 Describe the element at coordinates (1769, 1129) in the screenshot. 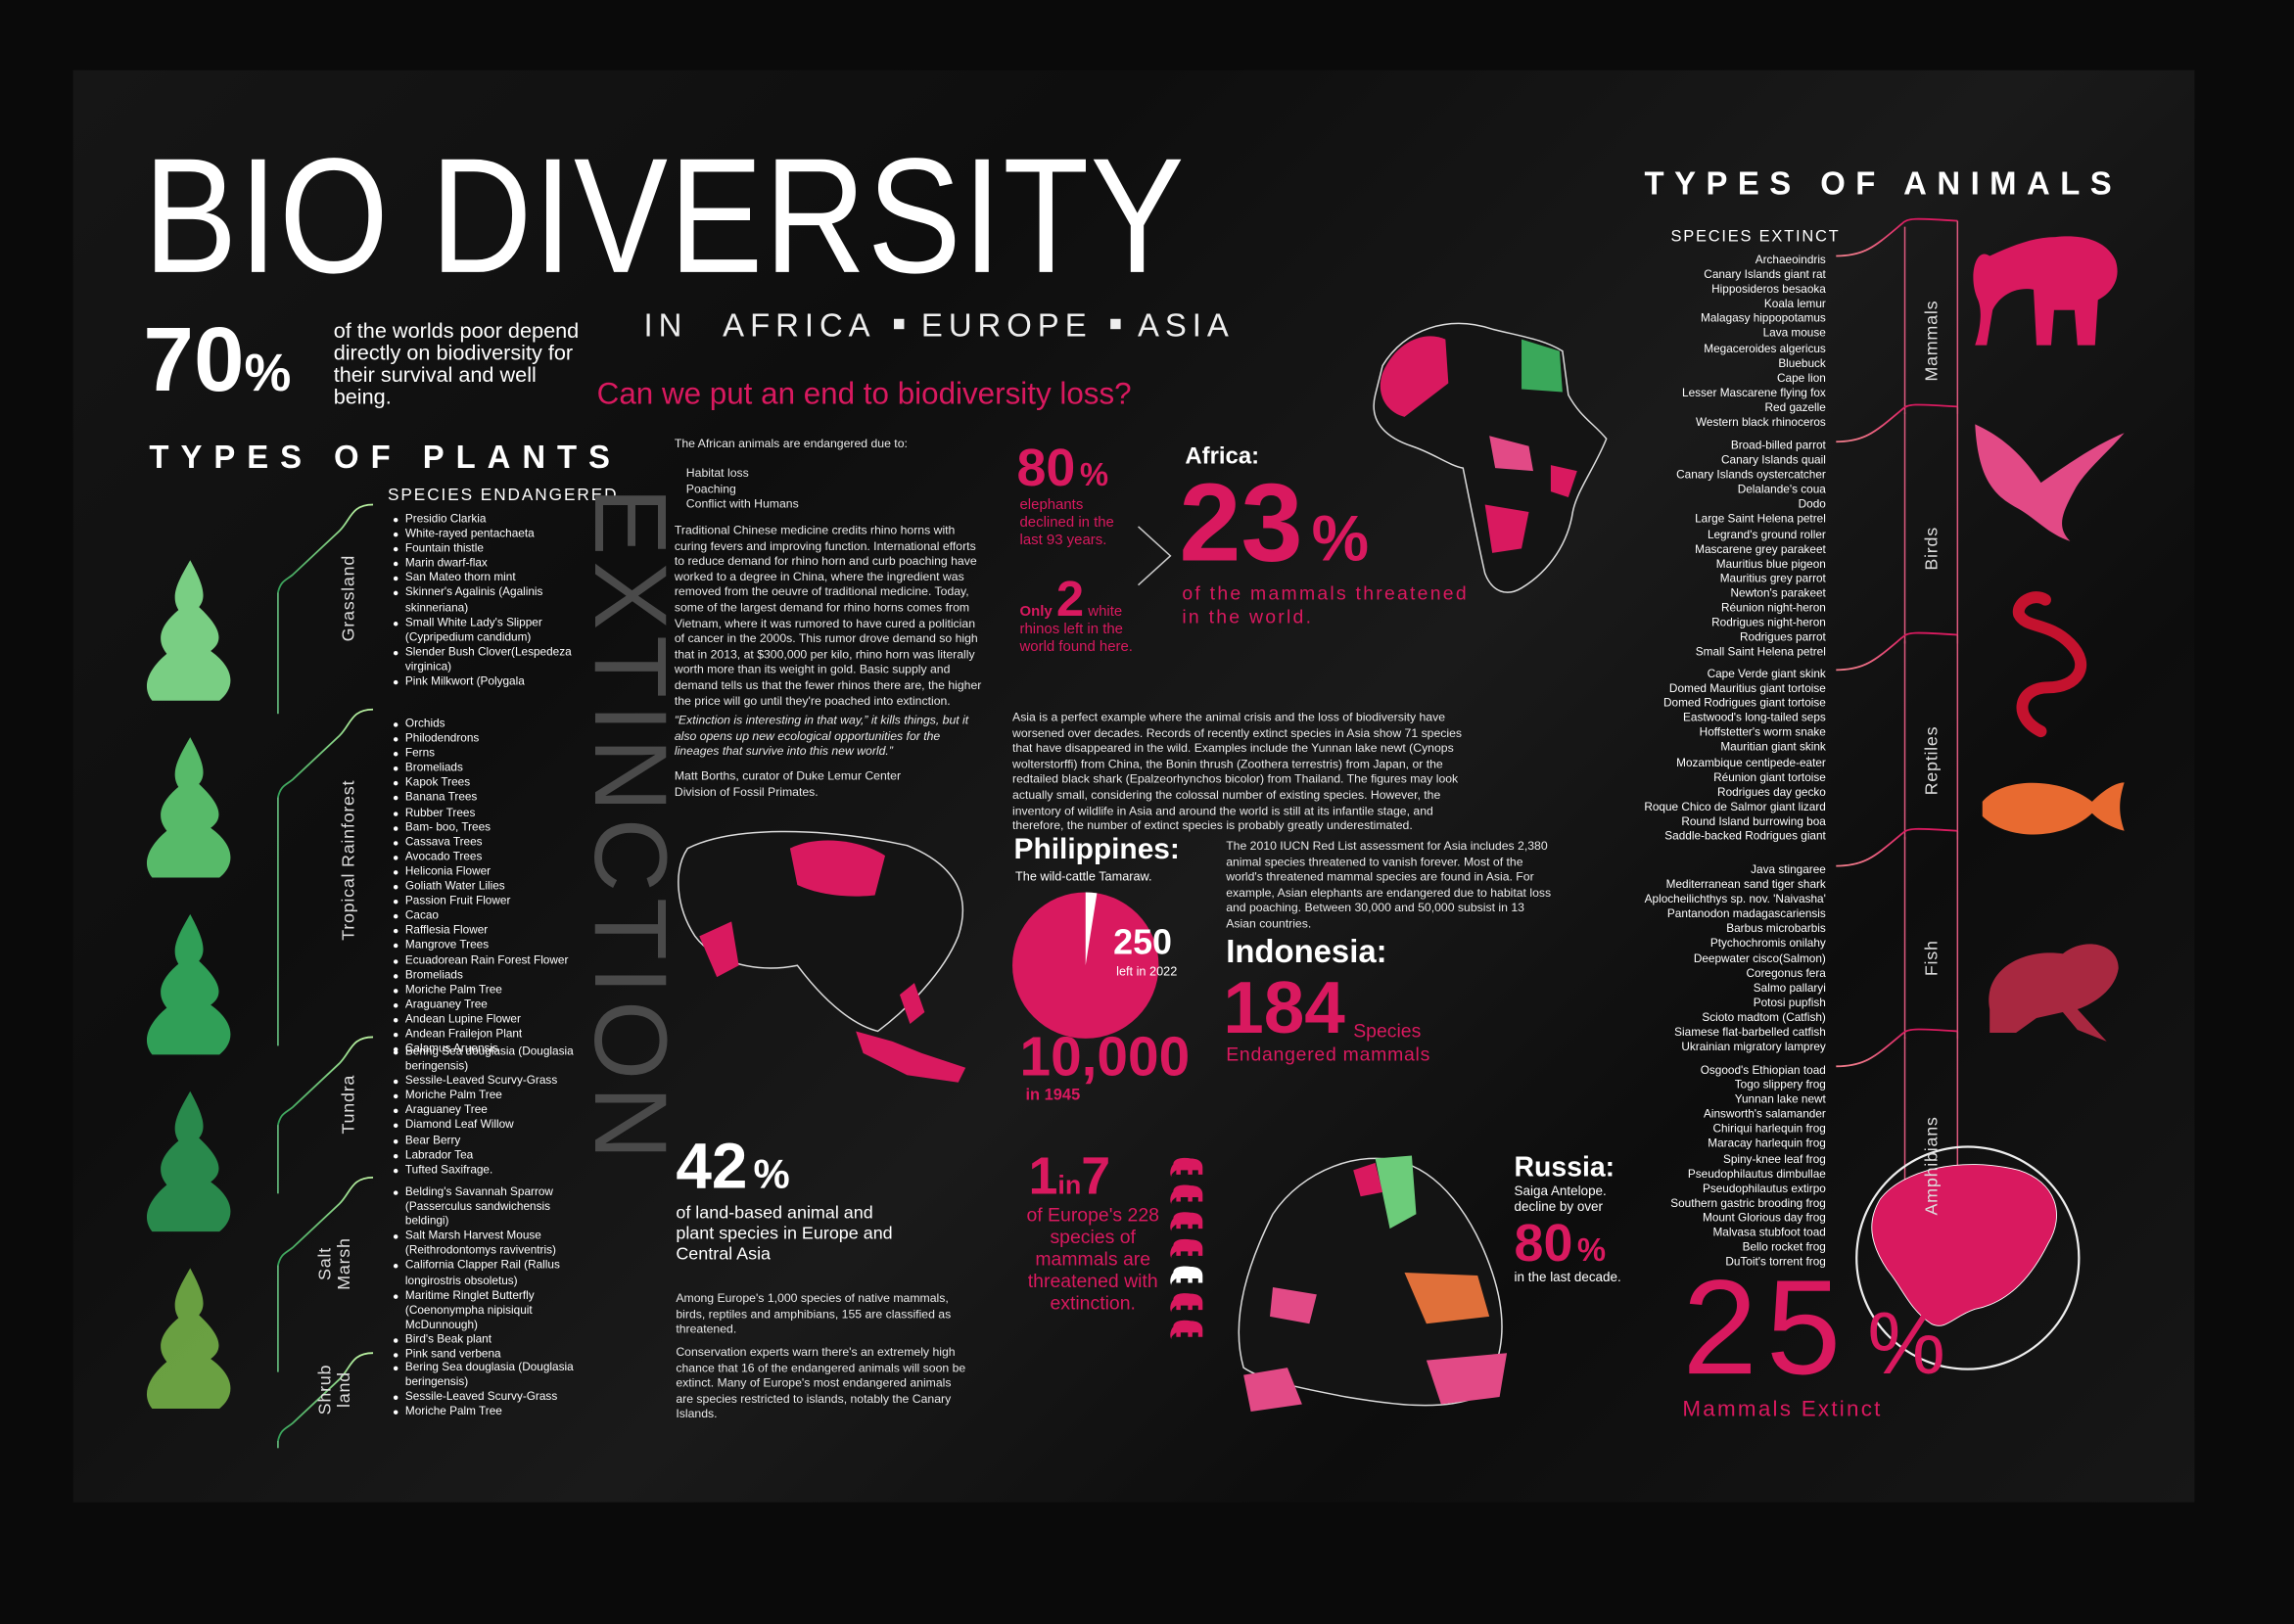

I see `species: Chiriqui harlequin frog` at that location.